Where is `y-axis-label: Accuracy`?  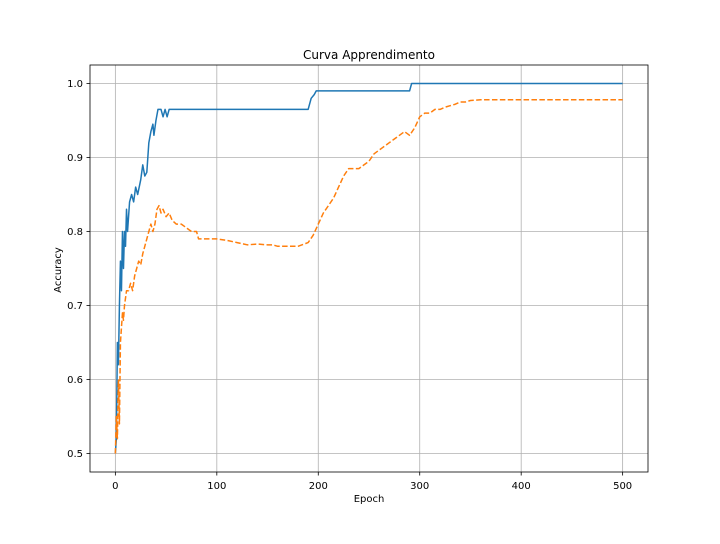 y-axis-label: Accuracy is located at coordinates (58, 270).